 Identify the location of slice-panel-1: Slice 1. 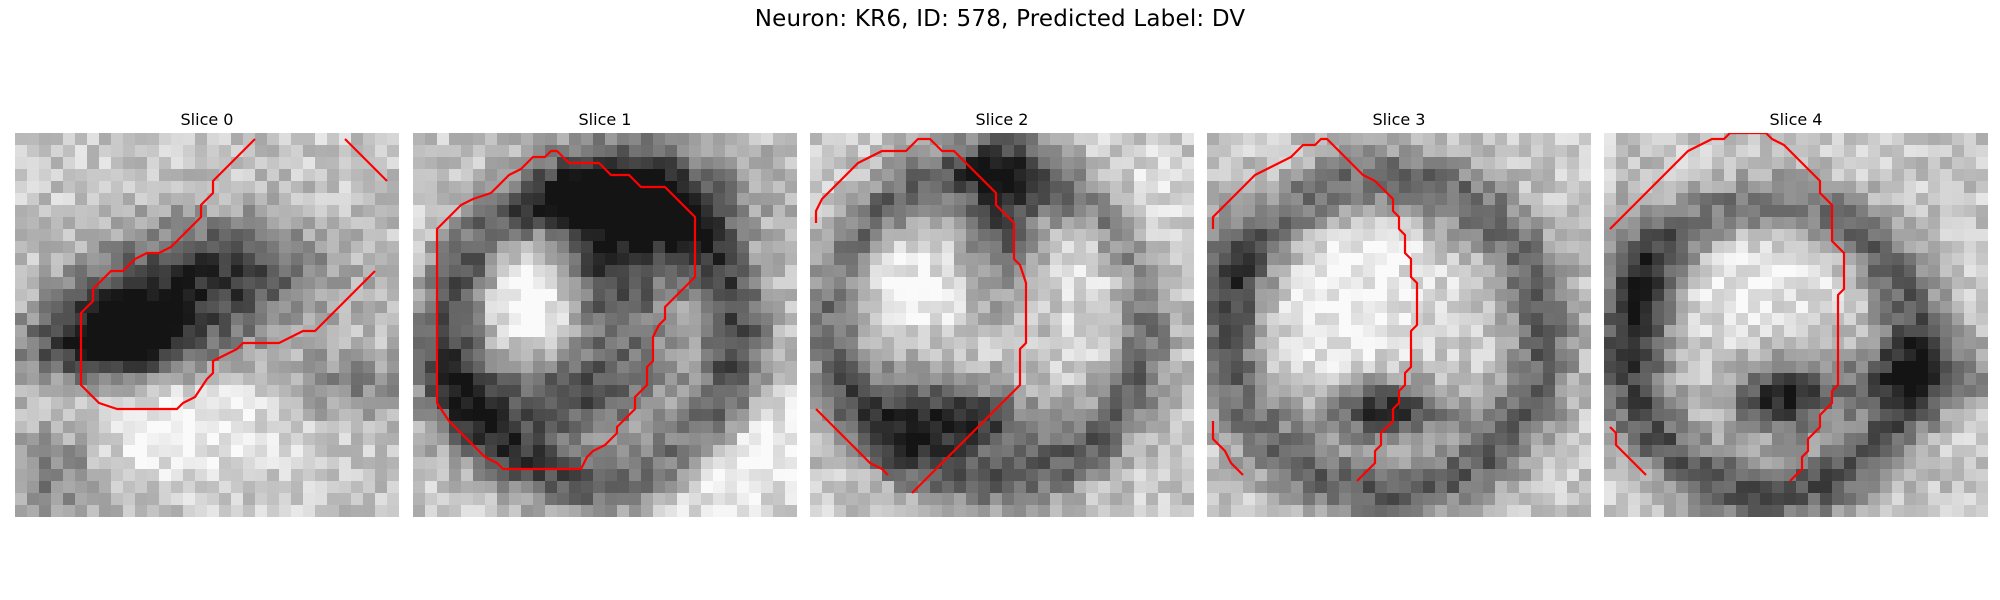
(605, 312).